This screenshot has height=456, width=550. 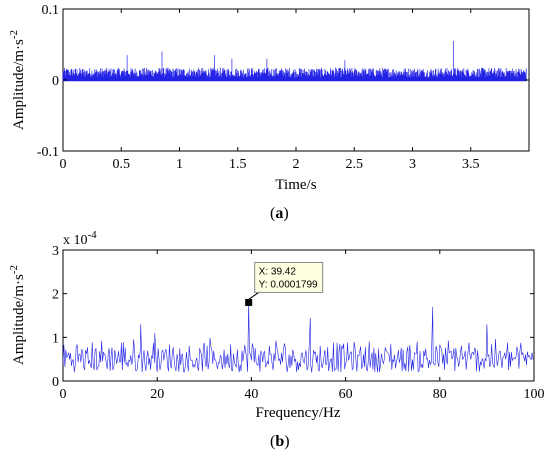 I want to click on caption-a: (a), so click(x=279, y=213).